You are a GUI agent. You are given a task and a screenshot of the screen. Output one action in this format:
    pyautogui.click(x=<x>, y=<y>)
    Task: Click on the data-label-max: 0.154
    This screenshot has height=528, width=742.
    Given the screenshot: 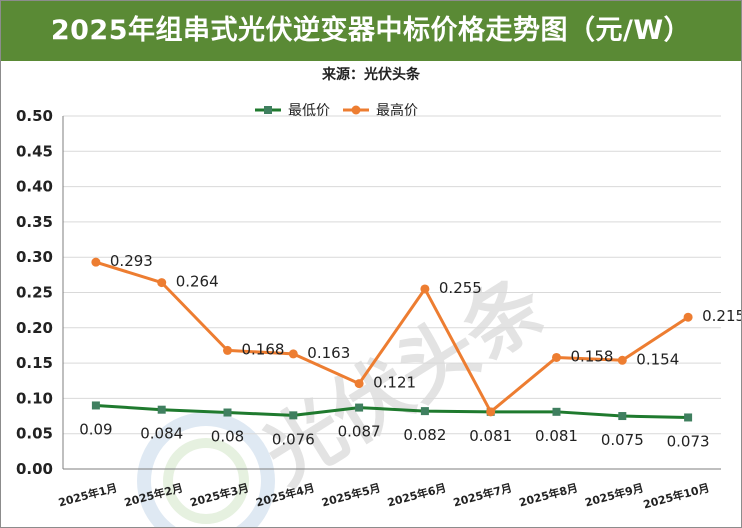 What is the action you would take?
    pyautogui.click(x=657, y=359)
    